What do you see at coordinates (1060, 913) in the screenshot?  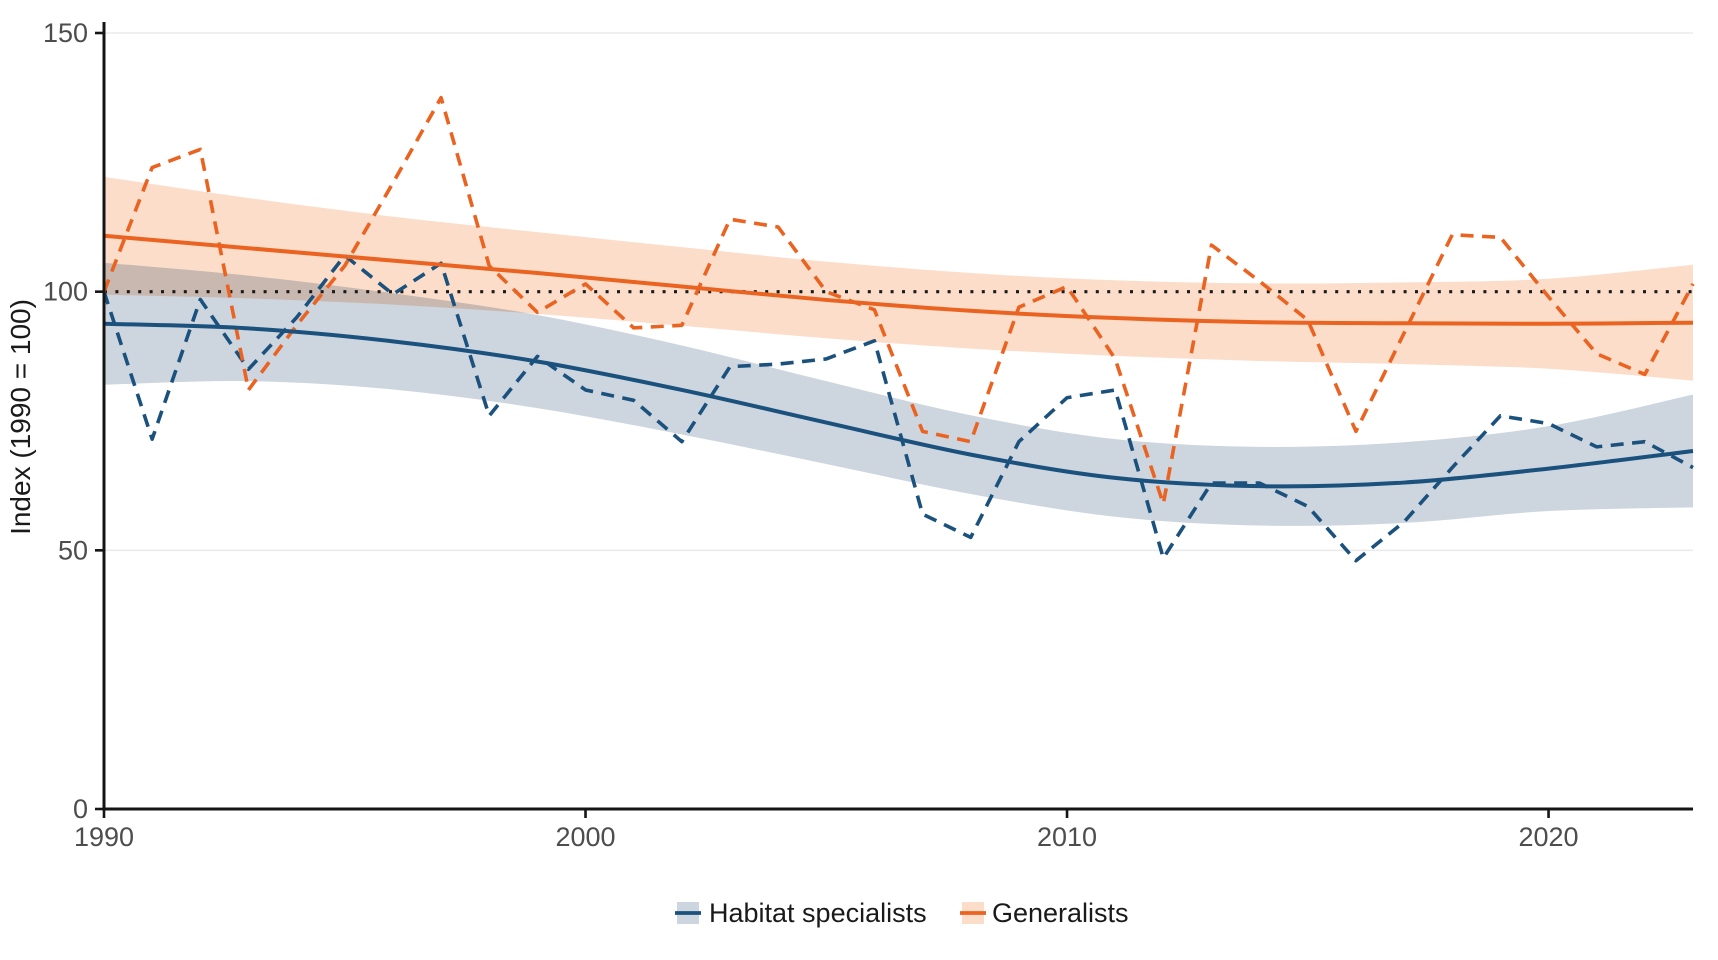 I see `legend-label-generalists: Generalists` at bounding box center [1060, 913].